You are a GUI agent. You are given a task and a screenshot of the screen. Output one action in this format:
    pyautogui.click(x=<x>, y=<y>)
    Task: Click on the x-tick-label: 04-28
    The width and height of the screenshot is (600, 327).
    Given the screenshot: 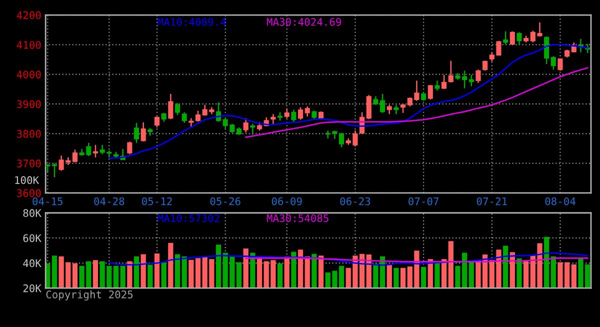 What is the action you would take?
    pyautogui.click(x=109, y=201)
    